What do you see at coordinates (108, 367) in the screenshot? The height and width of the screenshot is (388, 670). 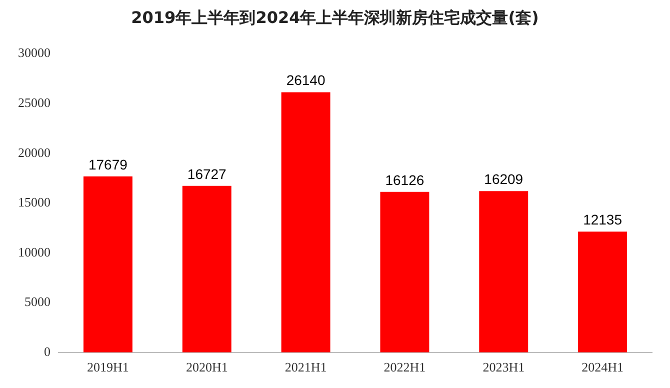 I see `x-tick-label: 2019H1` at bounding box center [108, 367].